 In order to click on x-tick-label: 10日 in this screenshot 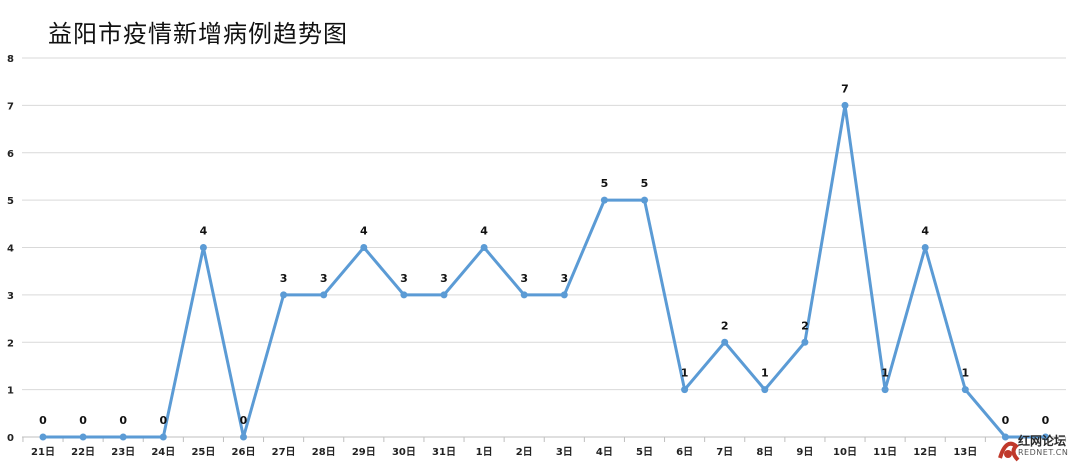, I will do `click(845, 452)`.